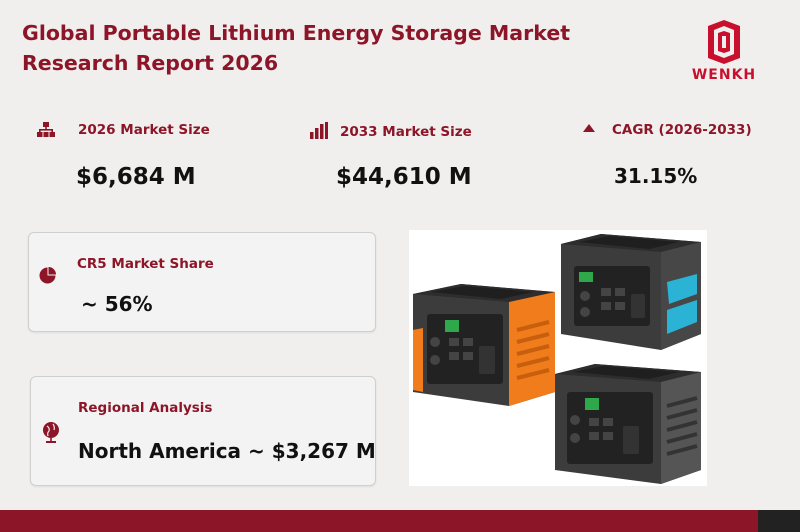  Describe the element at coordinates (117, 304) in the screenshot. I see `card-value: ~ 56%` at that location.